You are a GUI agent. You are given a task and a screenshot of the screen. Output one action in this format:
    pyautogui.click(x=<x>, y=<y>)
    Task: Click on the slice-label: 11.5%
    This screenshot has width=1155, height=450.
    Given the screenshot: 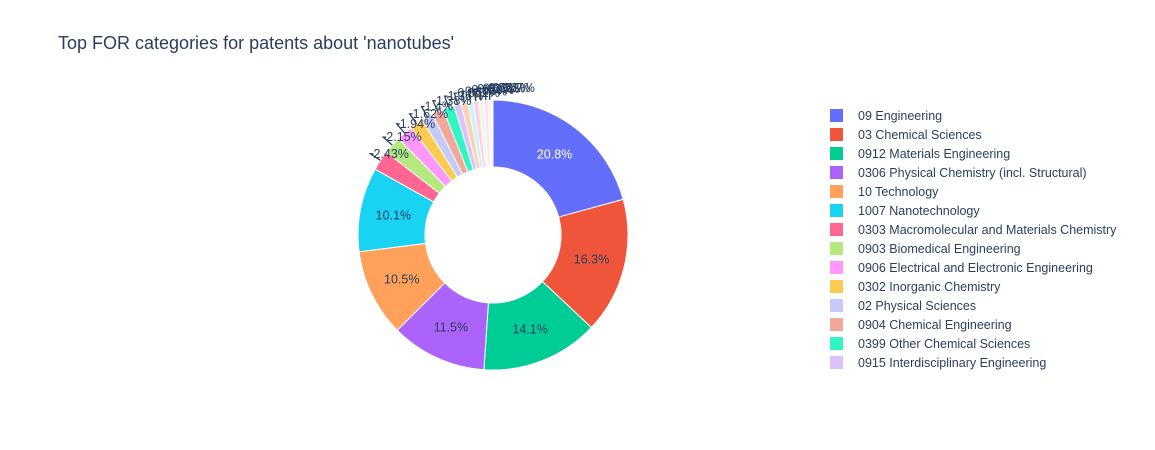 What is the action you would take?
    pyautogui.click(x=451, y=327)
    